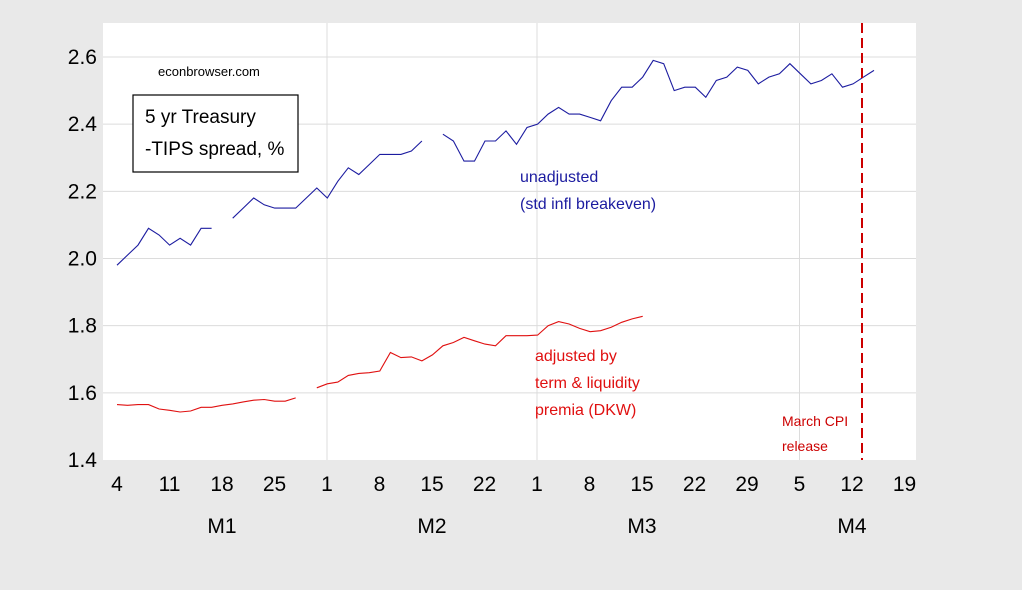 This screenshot has width=1022, height=590. I want to click on watermark: econbrowser.com, so click(209, 71).